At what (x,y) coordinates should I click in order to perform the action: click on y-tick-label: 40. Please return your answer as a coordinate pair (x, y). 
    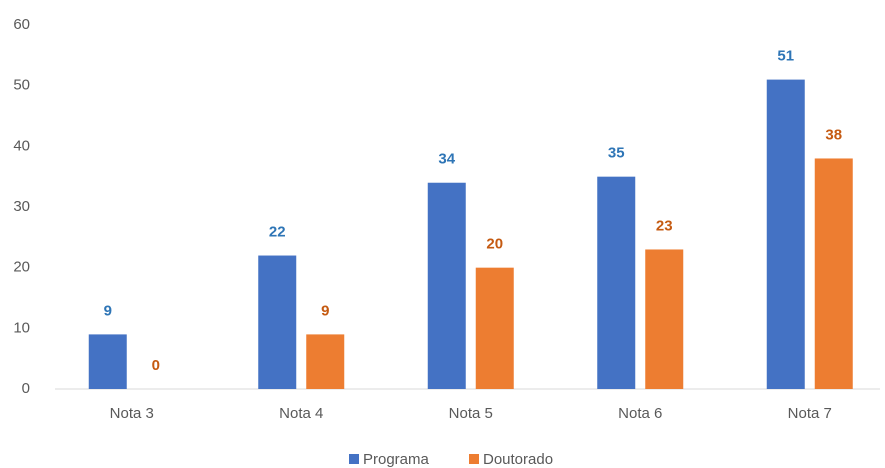
    Looking at the image, I should click on (21, 145).